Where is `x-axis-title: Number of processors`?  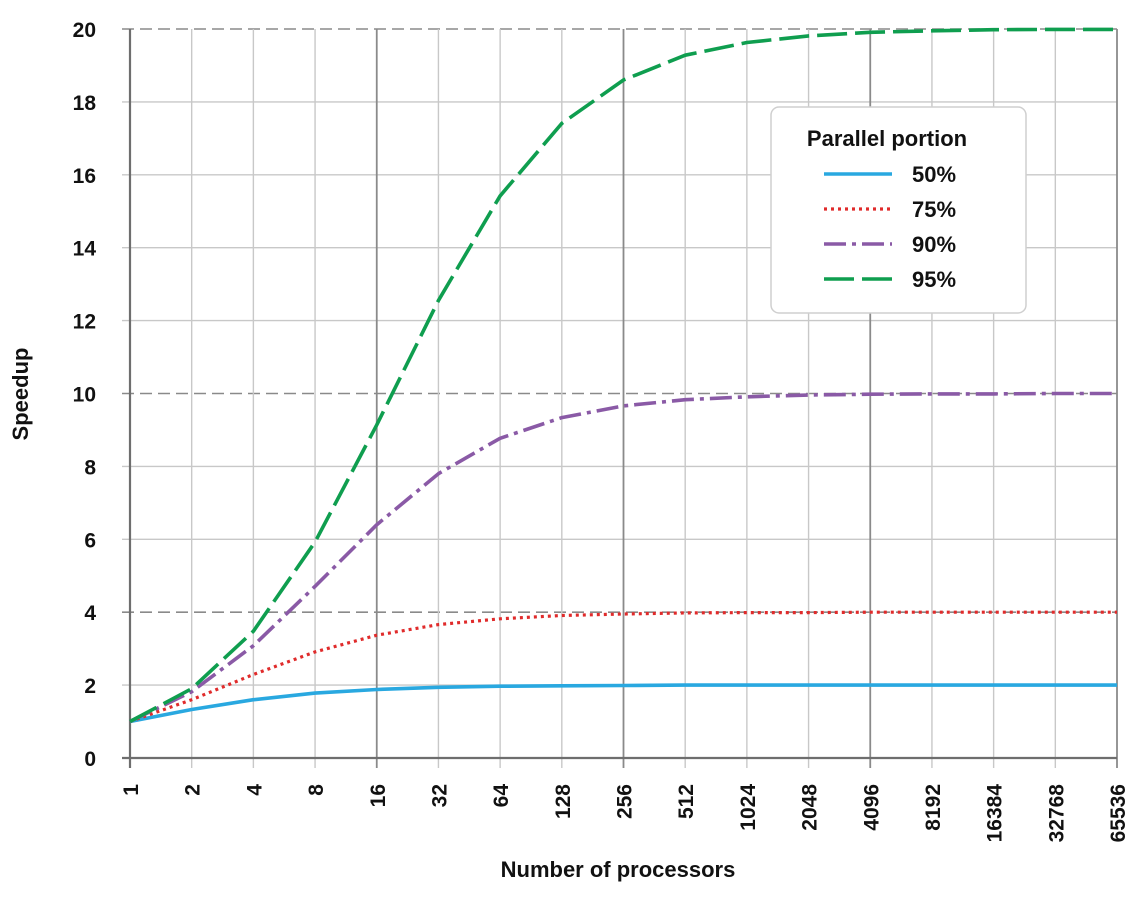 x-axis-title: Number of processors is located at coordinates (618, 869).